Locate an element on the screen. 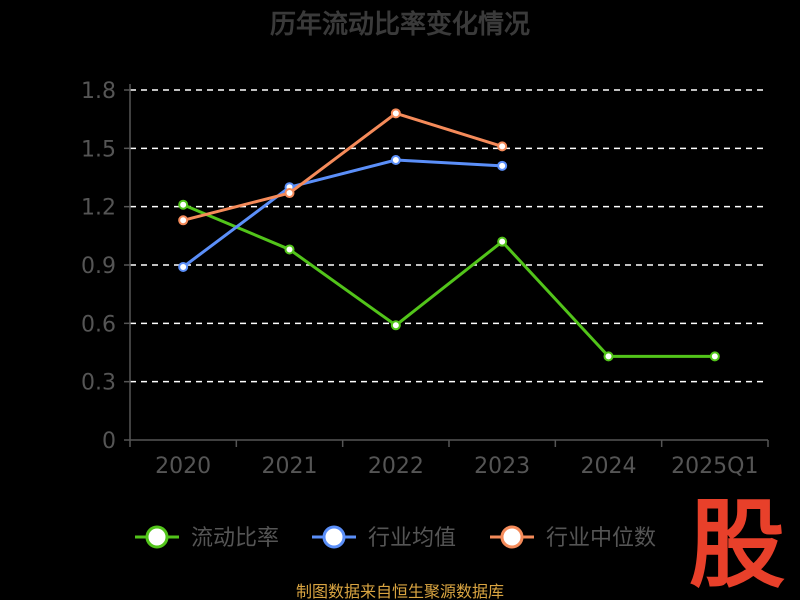 This screenshot has height=600, width=800. chart-title: 历年流动比率变化情况 is located at coordinates (400, 24).